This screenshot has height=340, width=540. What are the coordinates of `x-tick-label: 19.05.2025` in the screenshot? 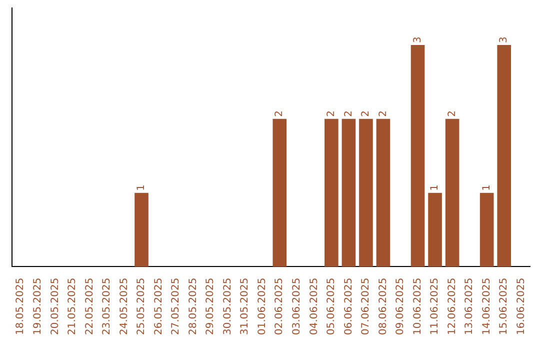 It's located at (38, 307).